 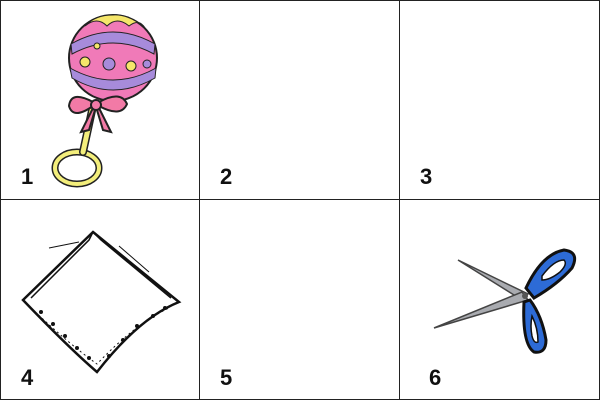 I want to click on cell-number: 2, so click(x=226, y=176).